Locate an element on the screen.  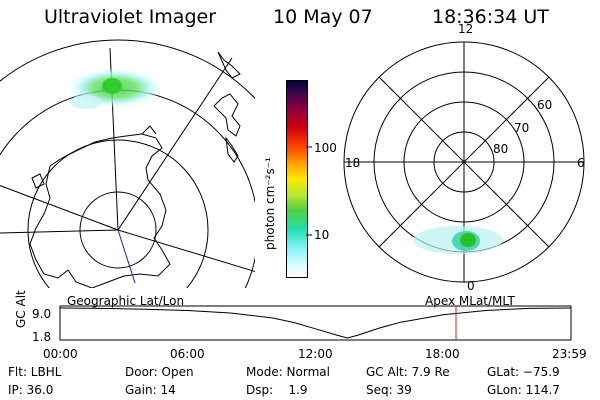
info-door: Door: Open is located at coordinates (159, 372).